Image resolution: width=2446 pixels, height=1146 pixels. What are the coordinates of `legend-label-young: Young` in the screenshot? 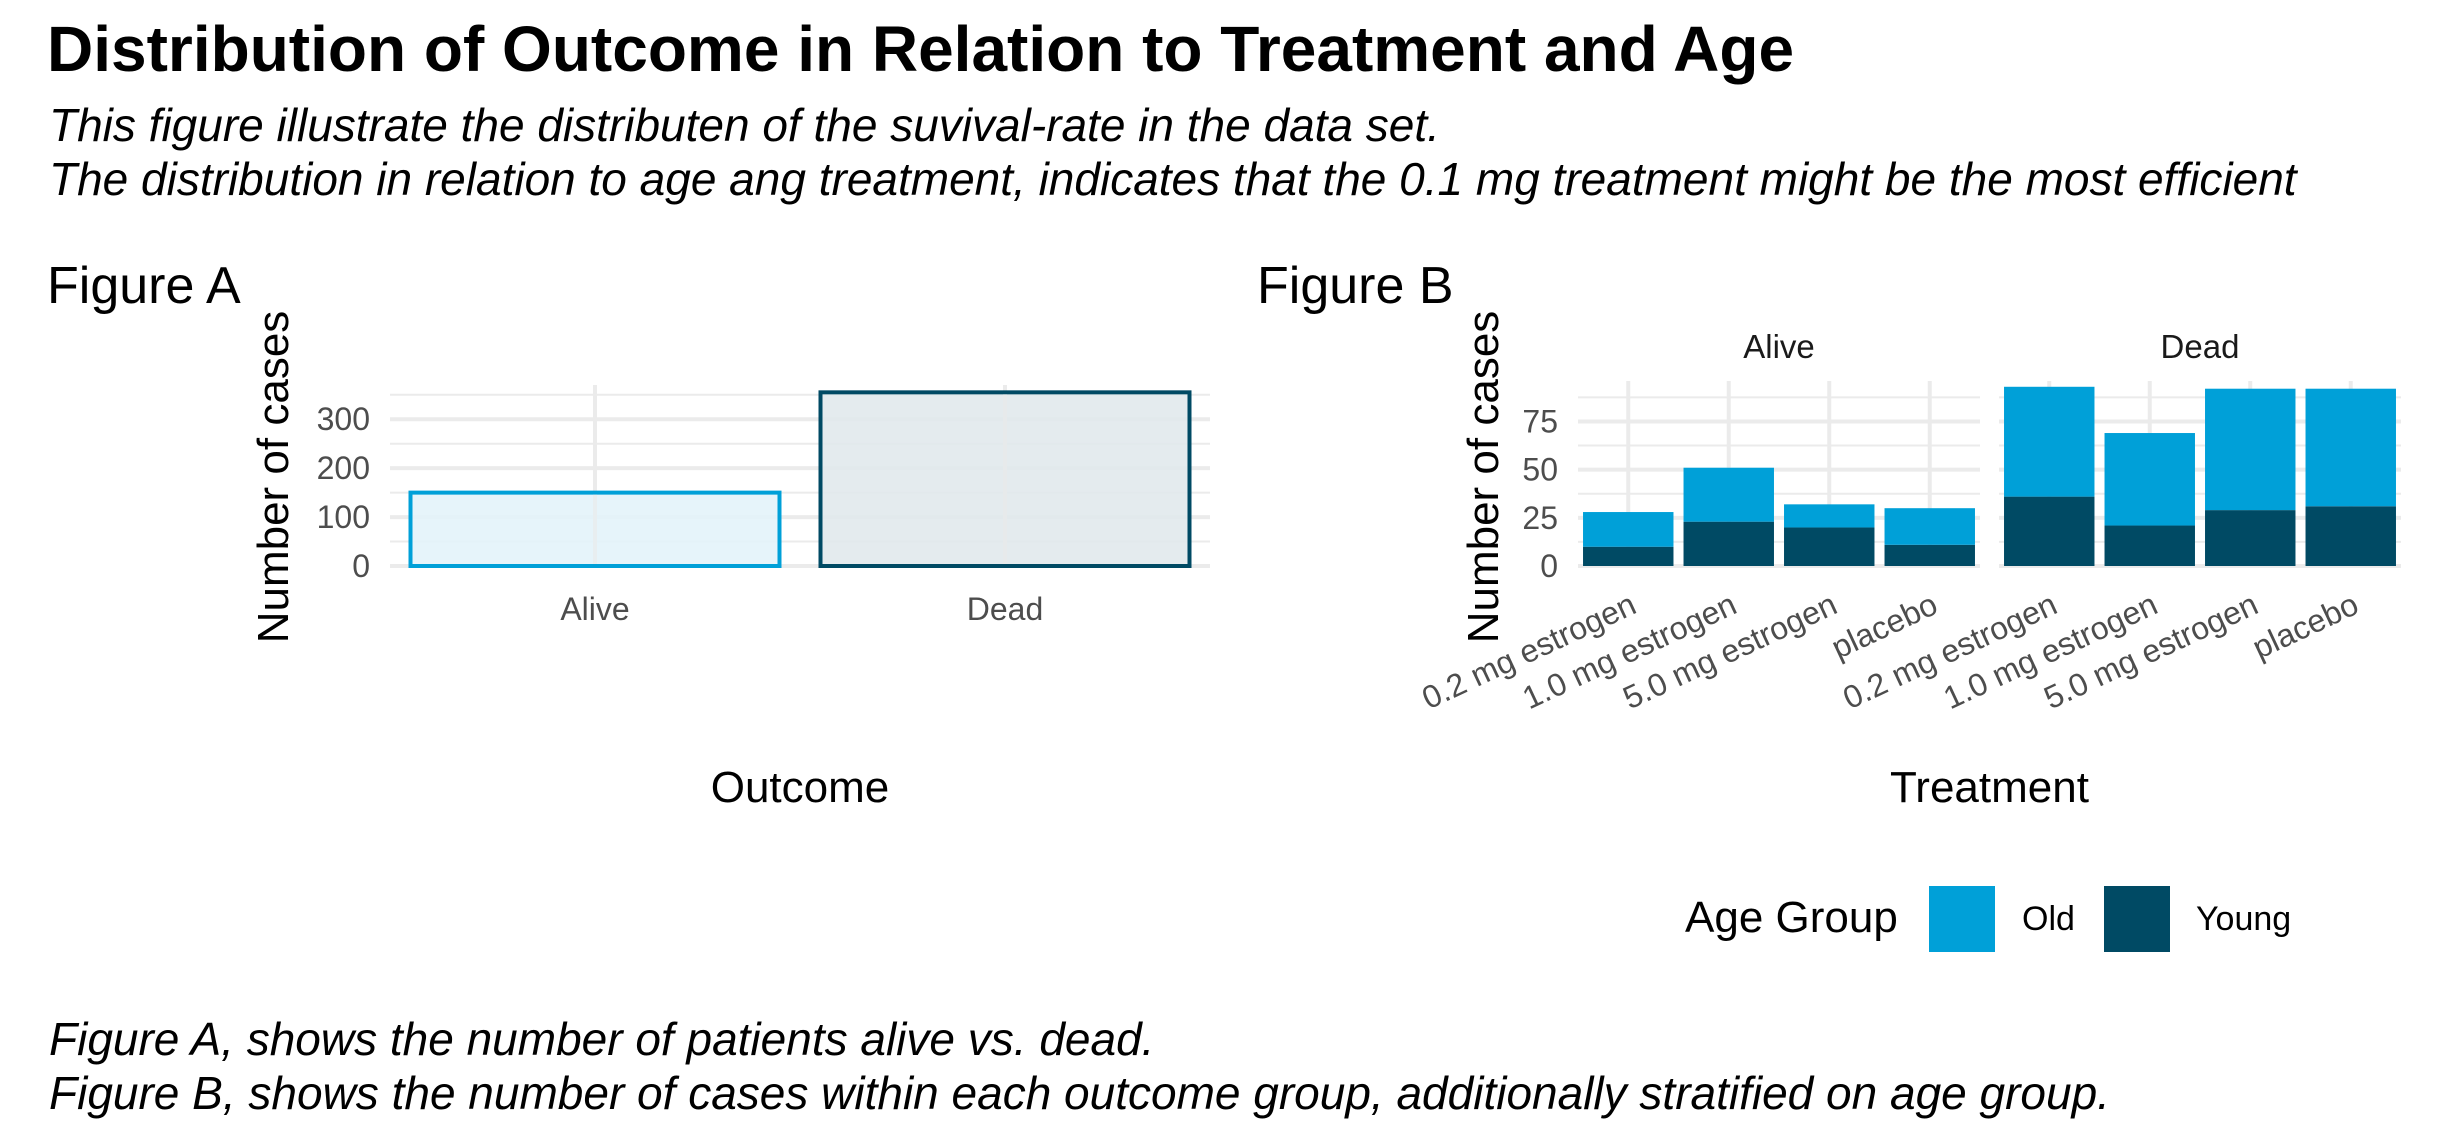 It's located at (2243, 919).